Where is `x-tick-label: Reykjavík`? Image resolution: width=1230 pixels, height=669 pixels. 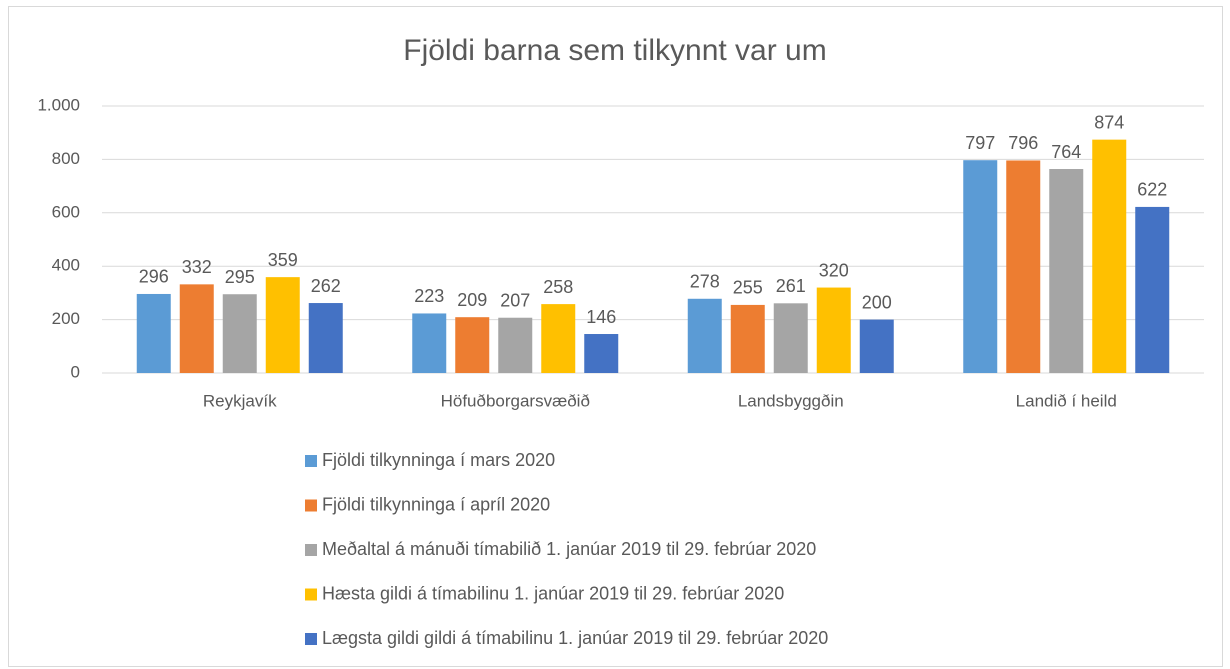 x-tick-label: Reykjavík is located at coordinates (240, 400).